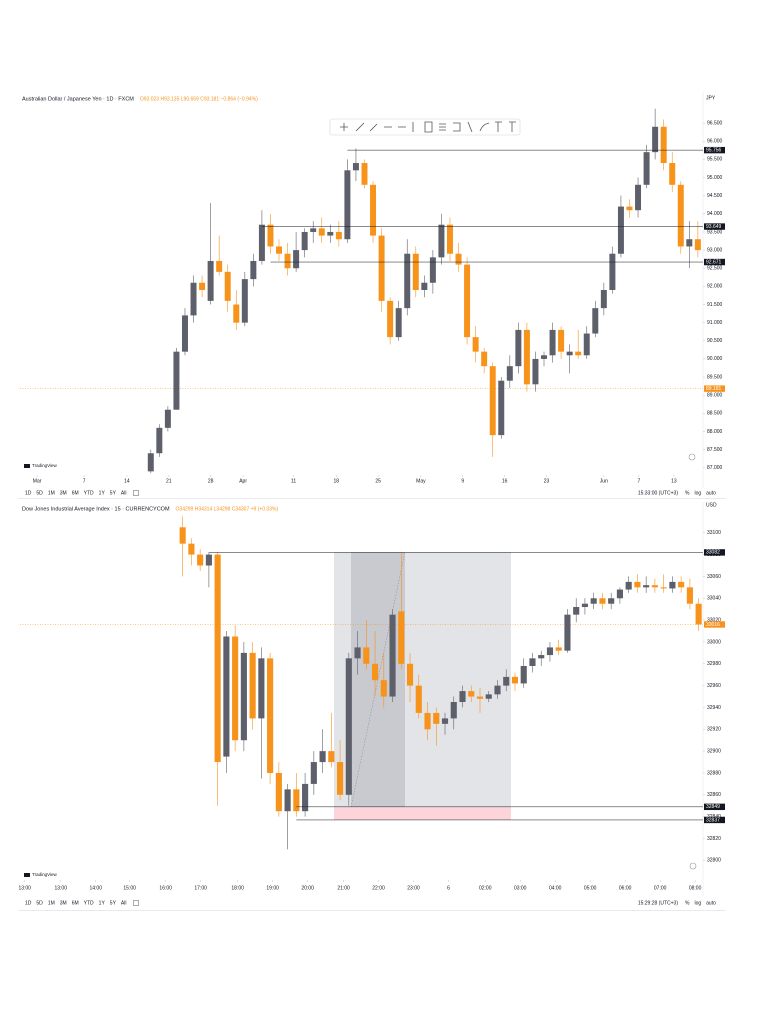  I want to click on x-tick-label: 19:00, so click(272, 888).